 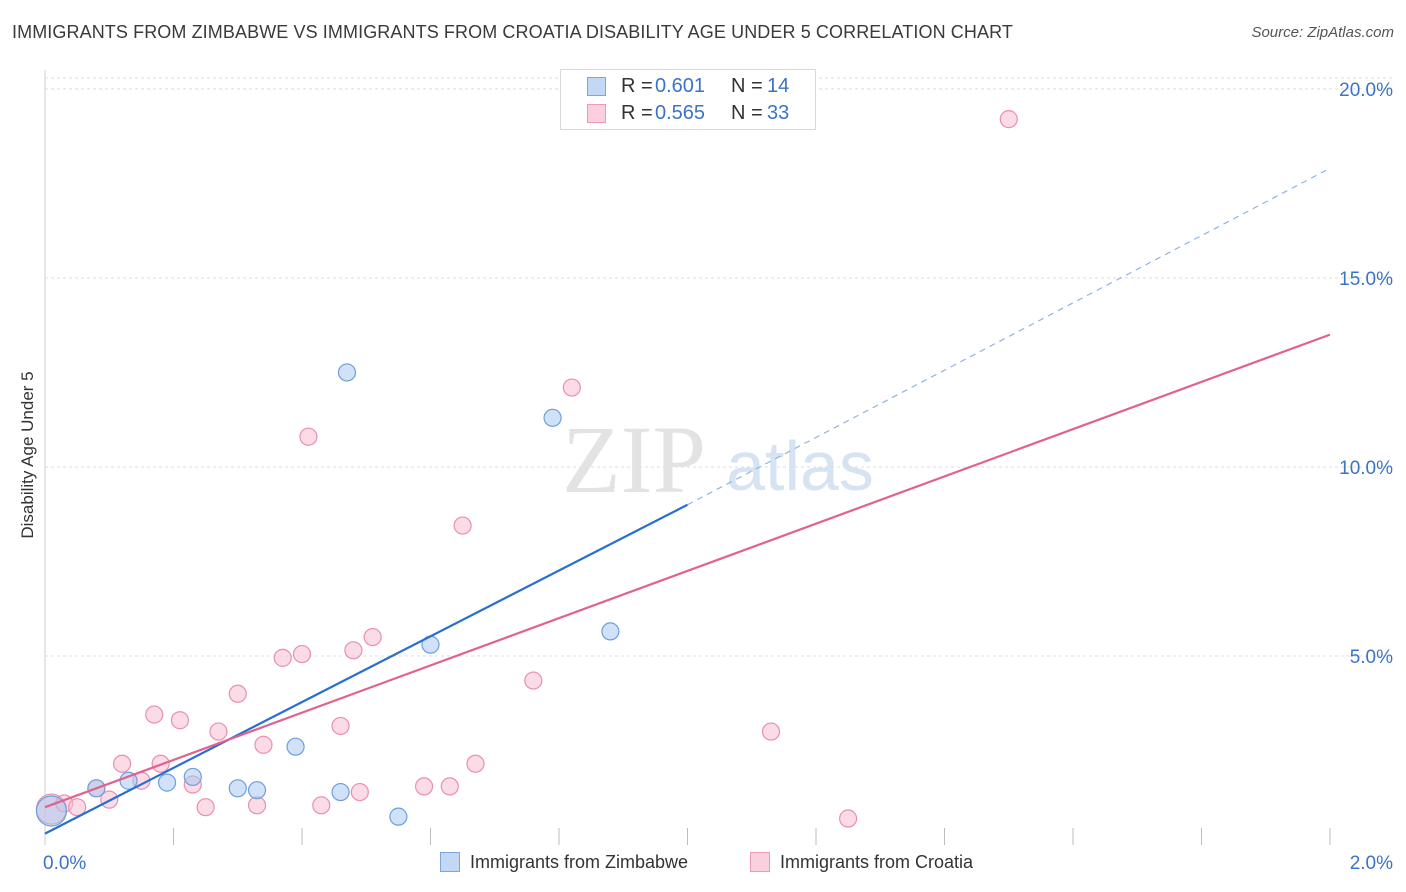 I want to click on croatia-legend-swatch, so click(x=760, y=862).